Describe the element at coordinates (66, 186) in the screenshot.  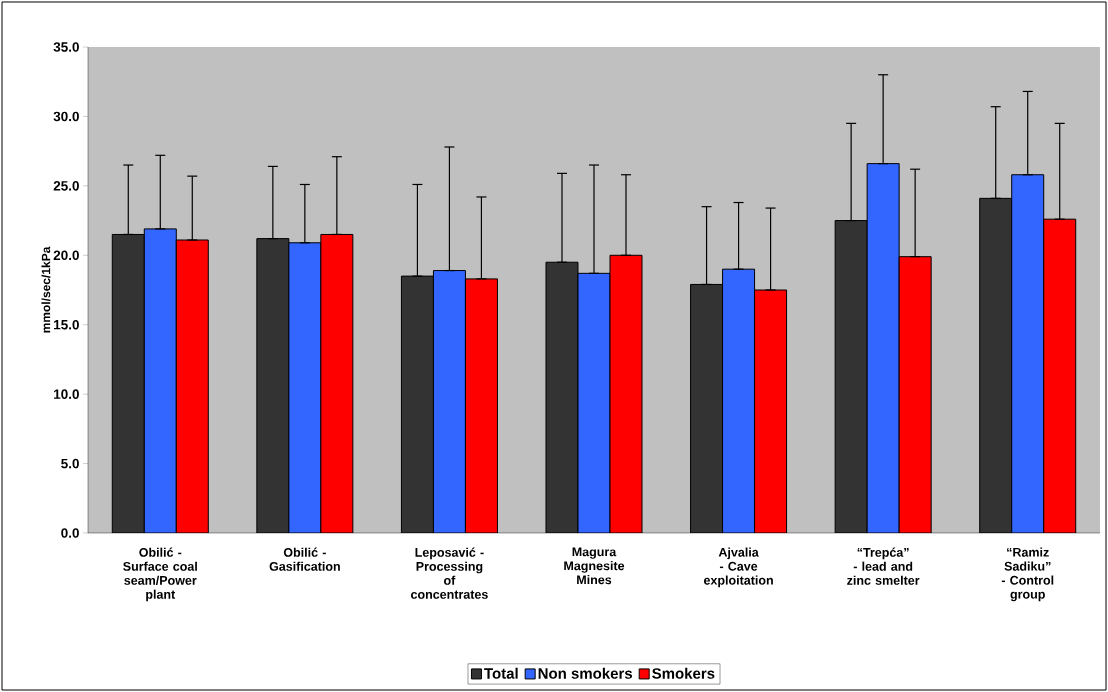
I see `y-tick-label: 25.0` at that location.